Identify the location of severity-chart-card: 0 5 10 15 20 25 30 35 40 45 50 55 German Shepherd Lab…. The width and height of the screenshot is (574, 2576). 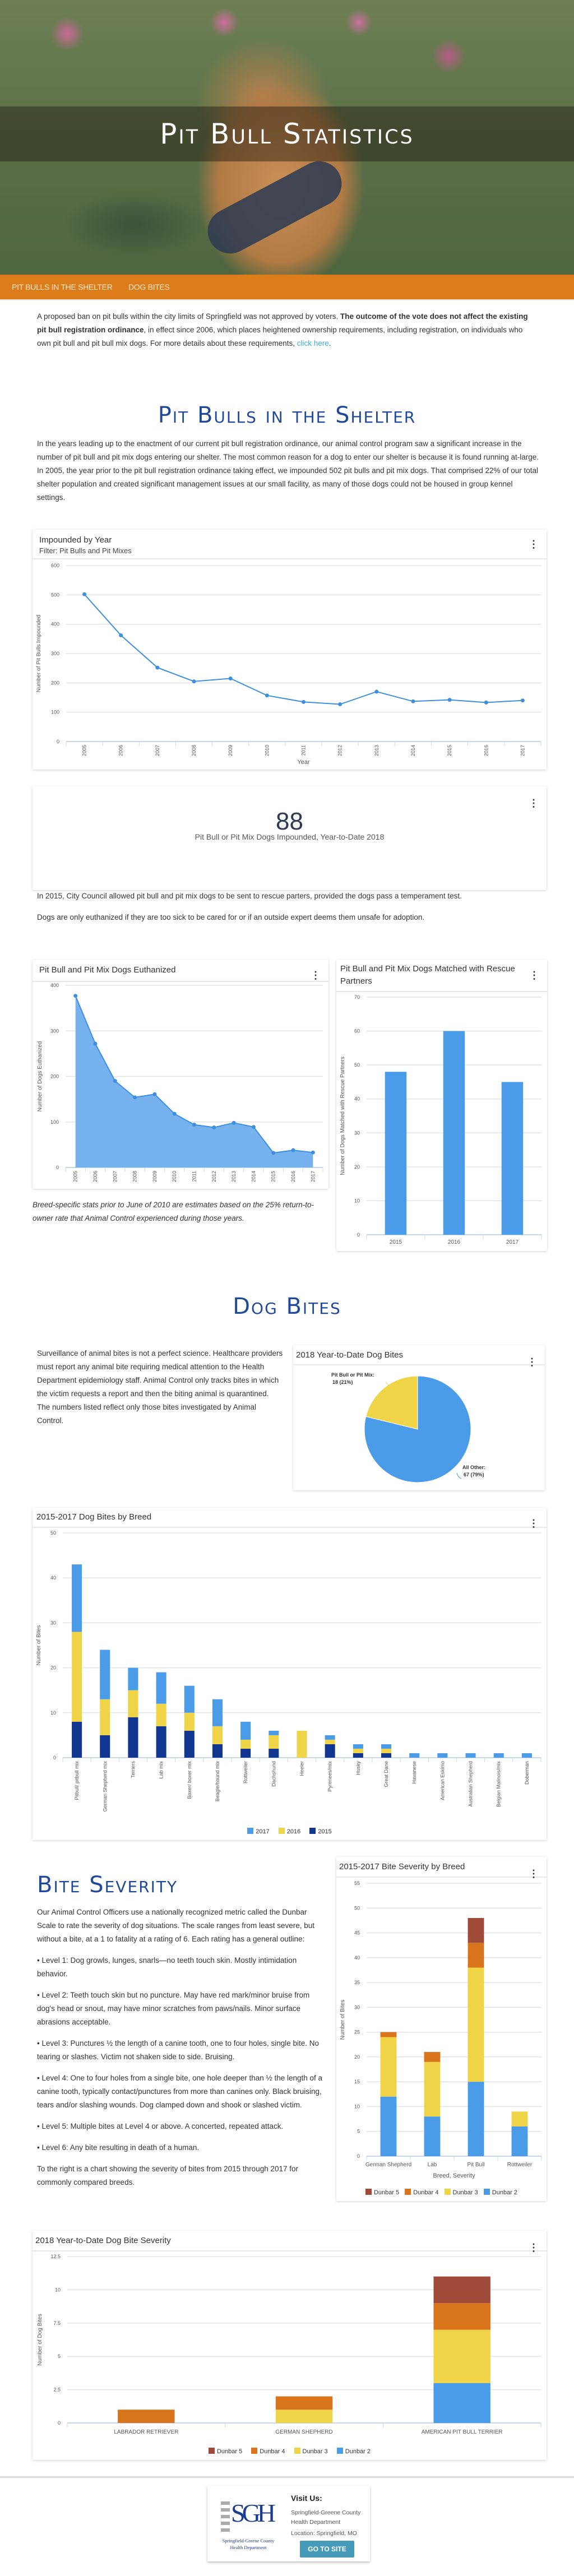
(441, 2029).